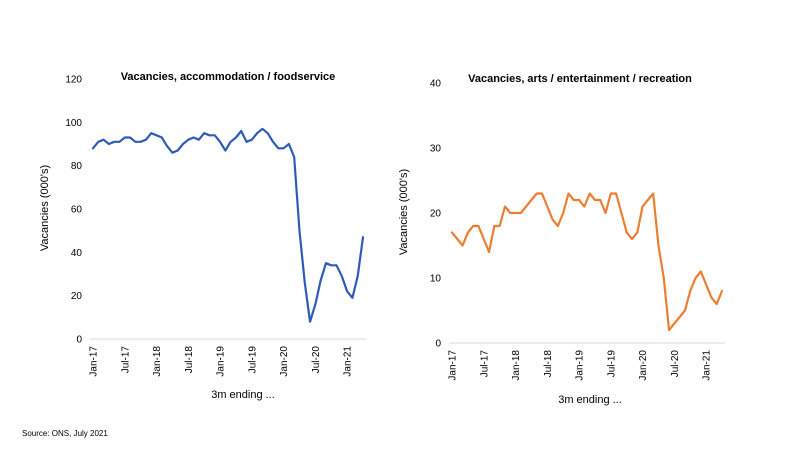 This screenshot has width=800, height=450. I want to click on y-tick-label: 80, so click(77, 166).